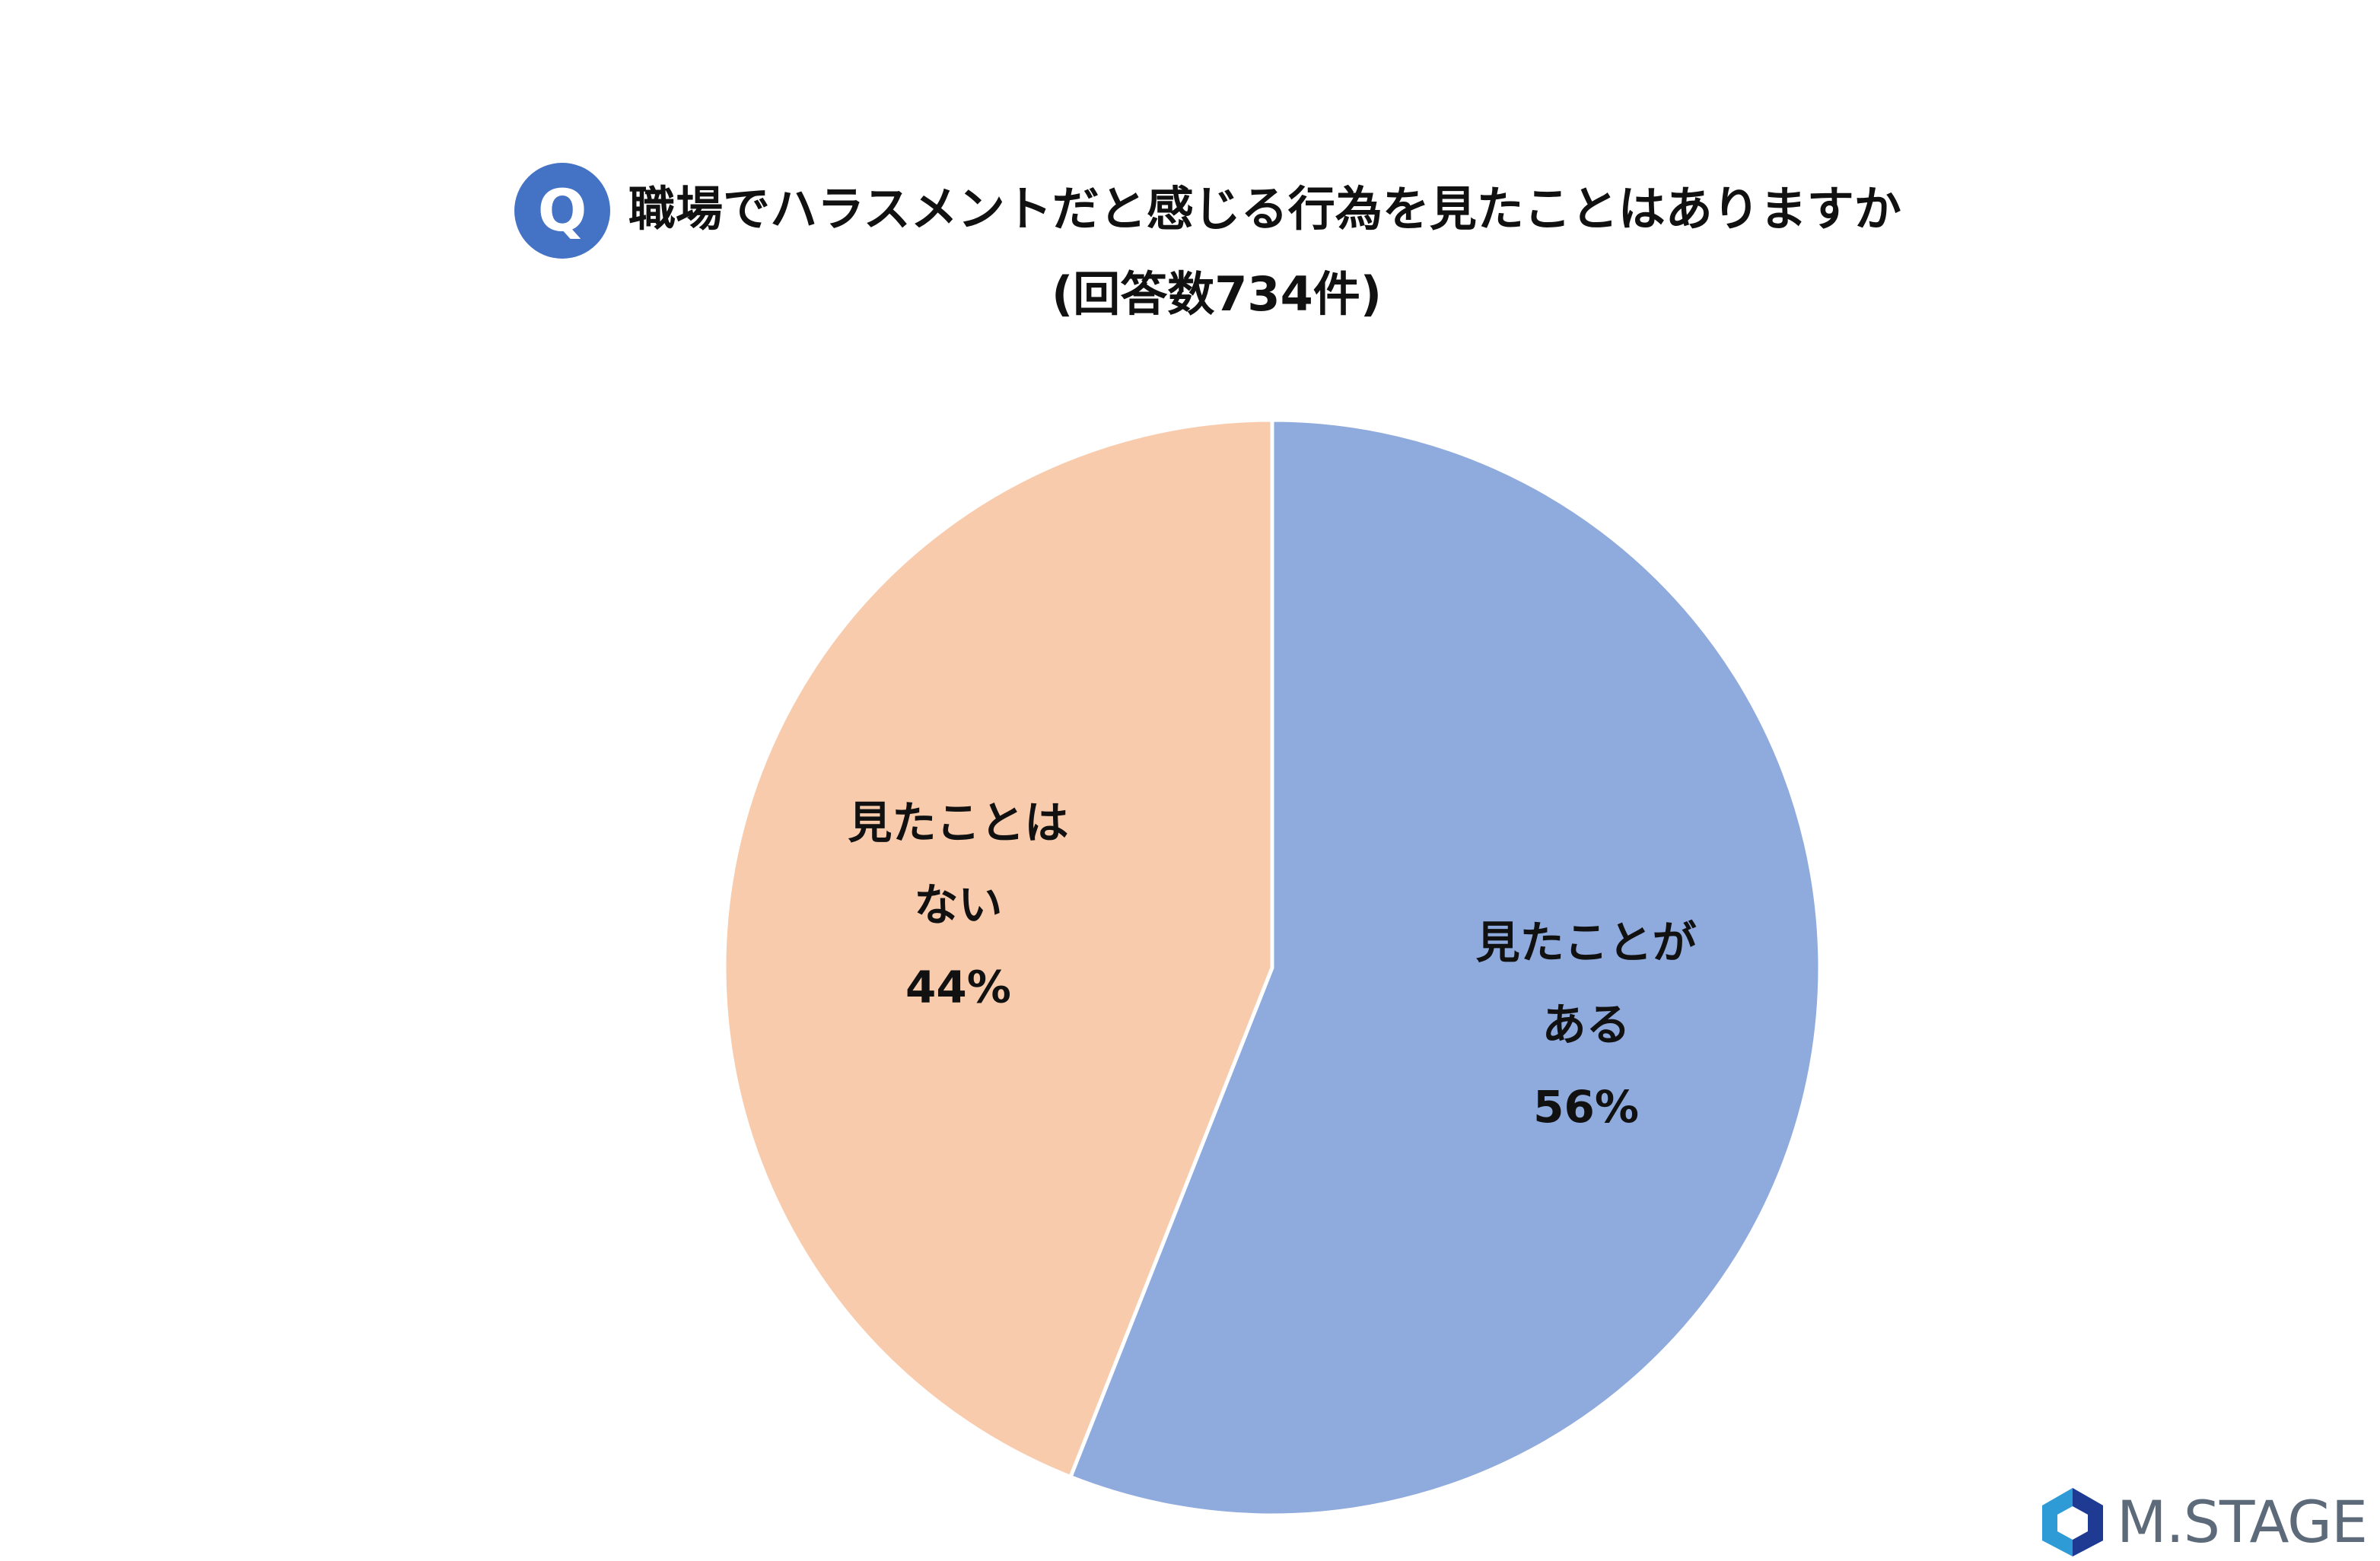 The height and width of the screenshot is (1561, 2380). Describe the element at coordinates (562, 211) in the screenshot. I see `question-badge: Q` at that location.